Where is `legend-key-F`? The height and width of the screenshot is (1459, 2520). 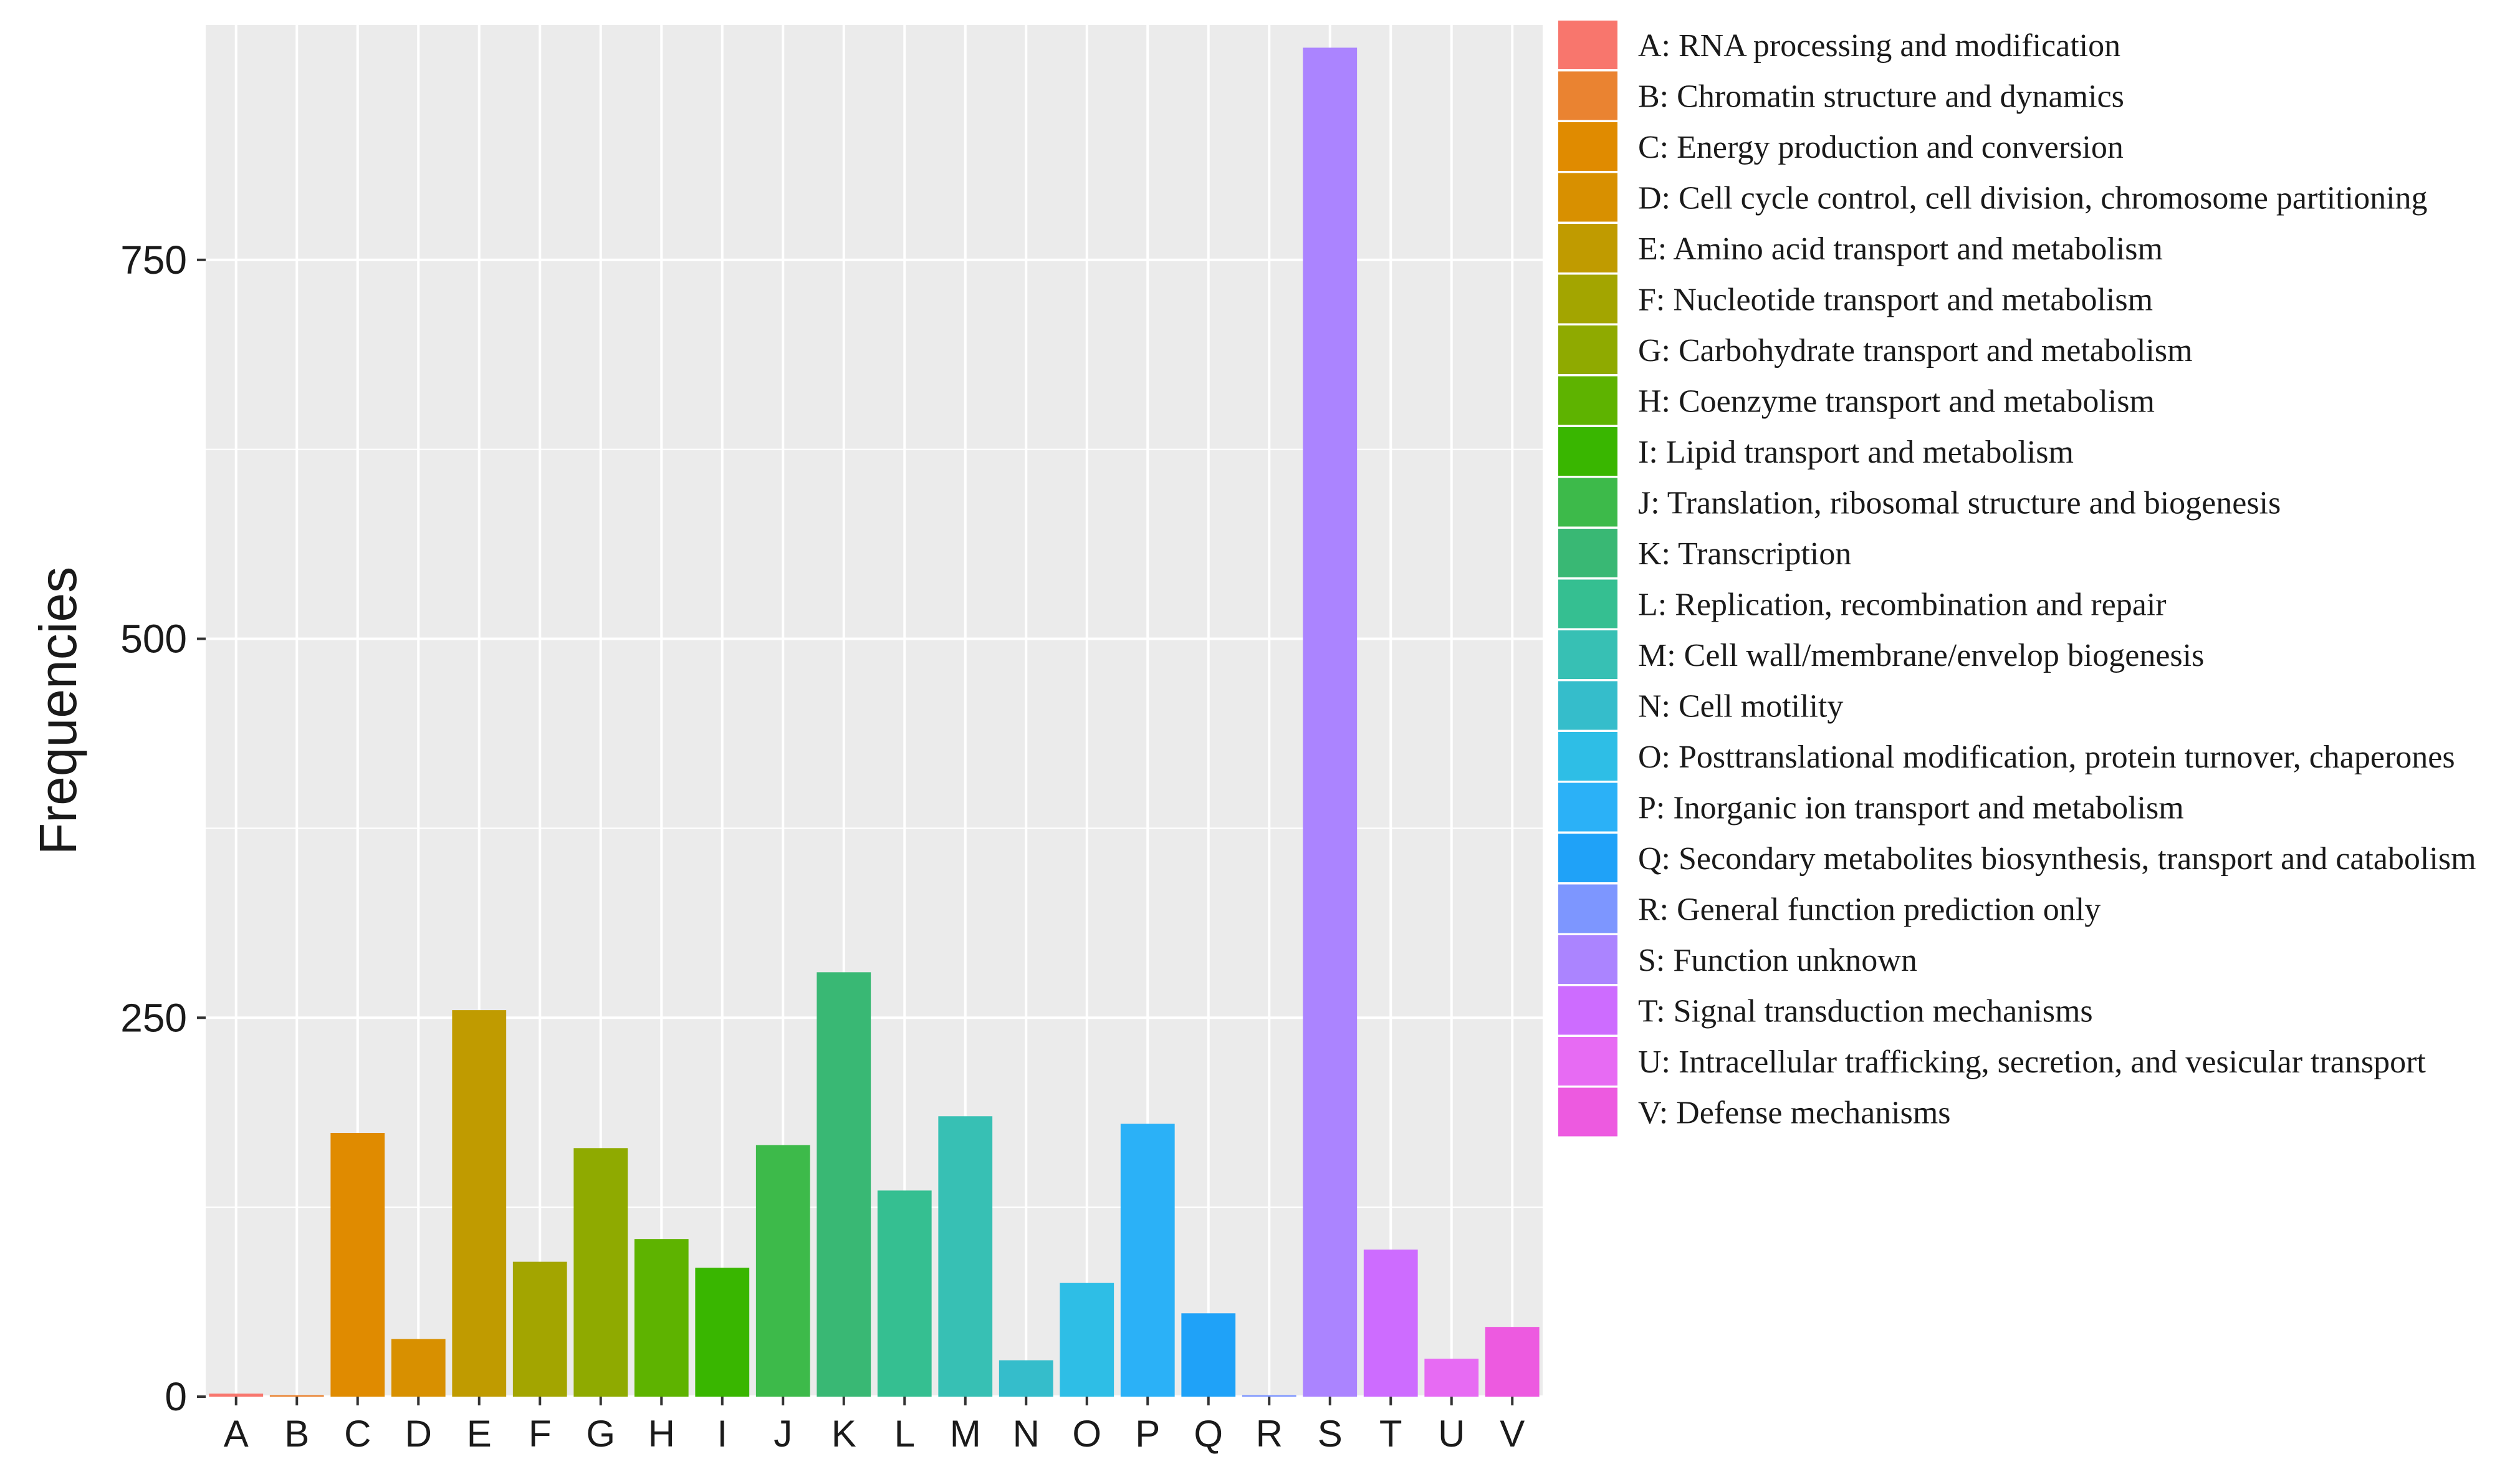 legend-key-F is located at coordinates (1587, 299).